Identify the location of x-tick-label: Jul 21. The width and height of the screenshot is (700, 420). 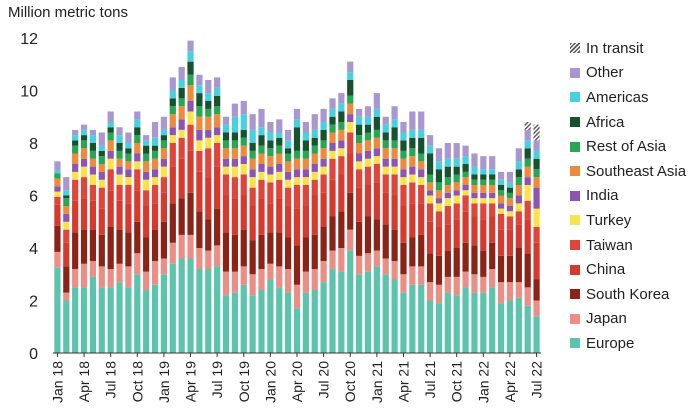
(430, 380).